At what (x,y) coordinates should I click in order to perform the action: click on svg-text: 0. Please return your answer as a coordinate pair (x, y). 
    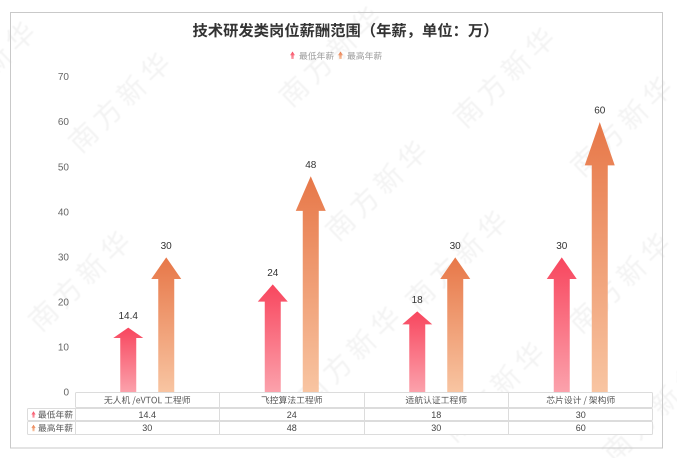
    Looking at the image, I should click on (66, 393).